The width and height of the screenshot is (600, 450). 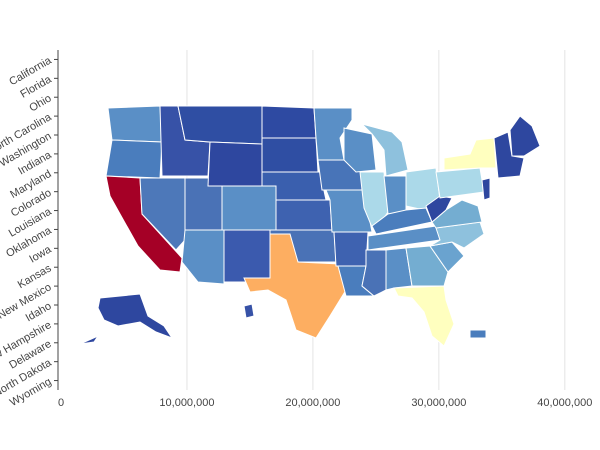 What do you see at coordinates (424, 316) in the screenshot?
I see `state-florida` at bounding box center [424, 316].